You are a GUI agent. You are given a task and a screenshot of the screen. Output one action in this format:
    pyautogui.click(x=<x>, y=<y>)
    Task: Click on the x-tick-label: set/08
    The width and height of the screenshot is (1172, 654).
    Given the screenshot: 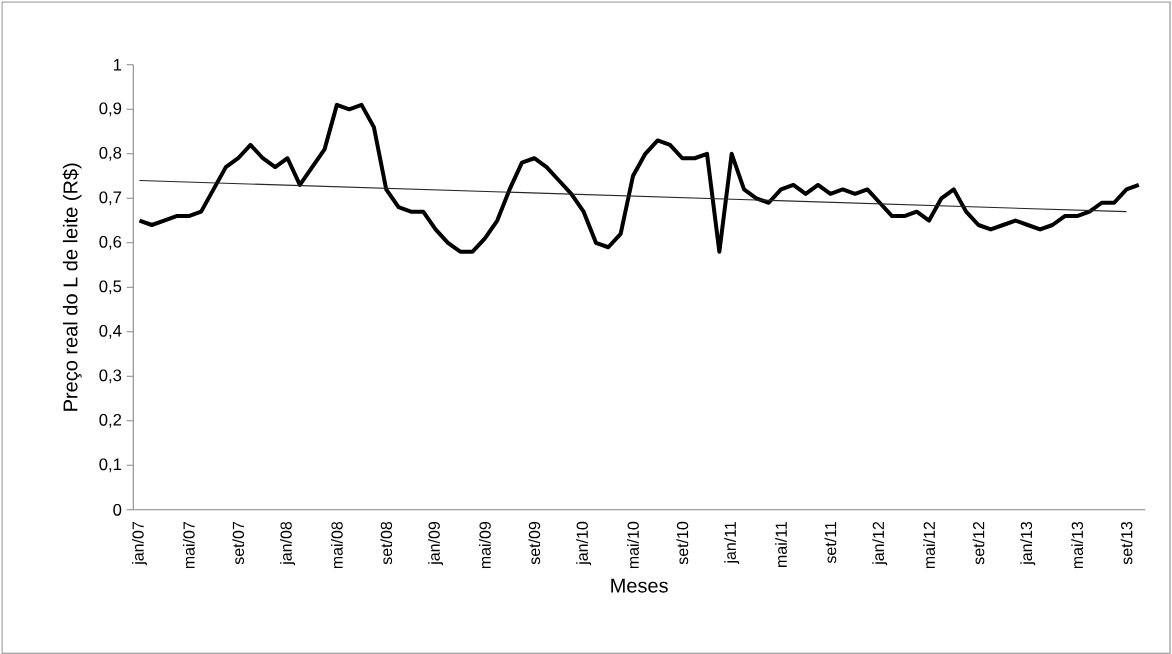 What is the action you would take?
    pyautogui.click(x=386, y=543)
    